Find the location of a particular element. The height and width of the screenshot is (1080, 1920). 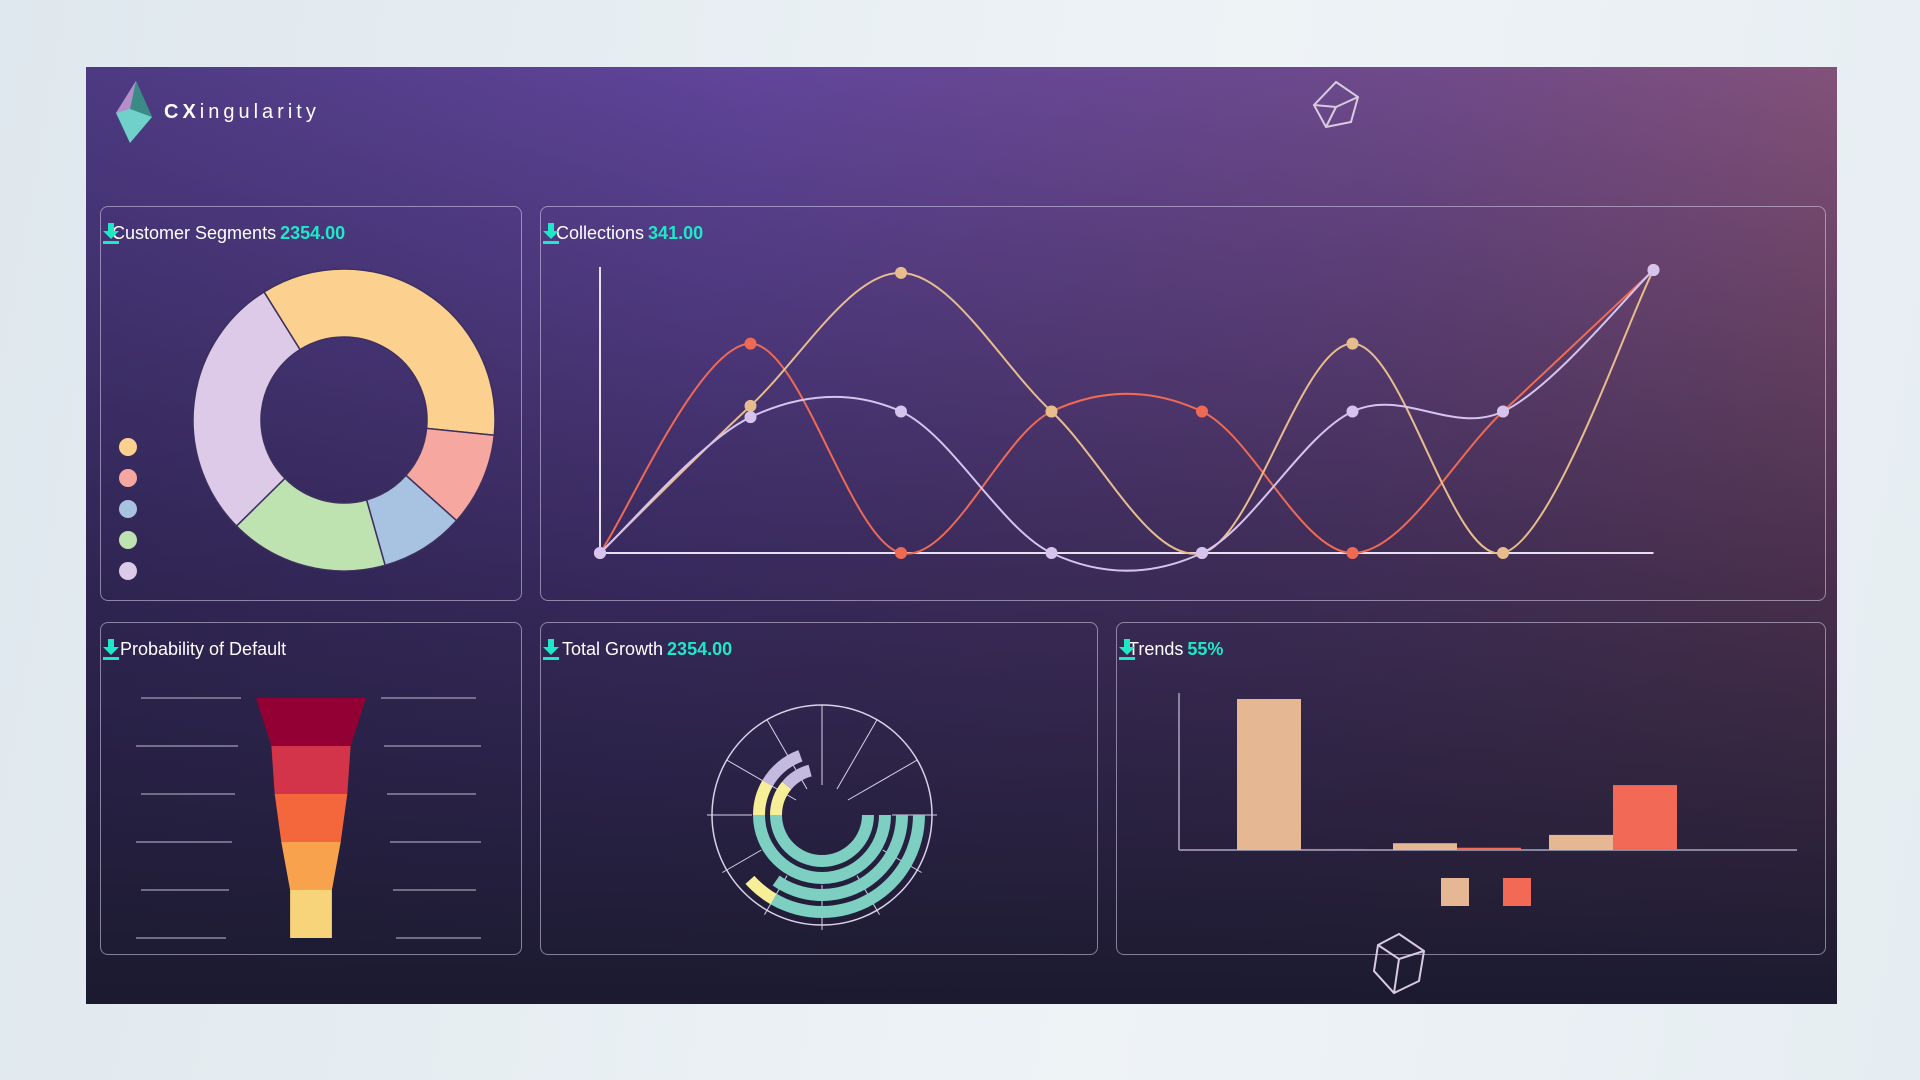

panel-customer-segments: Customer Segments 2354.00 is located at coordinates (311, 403).